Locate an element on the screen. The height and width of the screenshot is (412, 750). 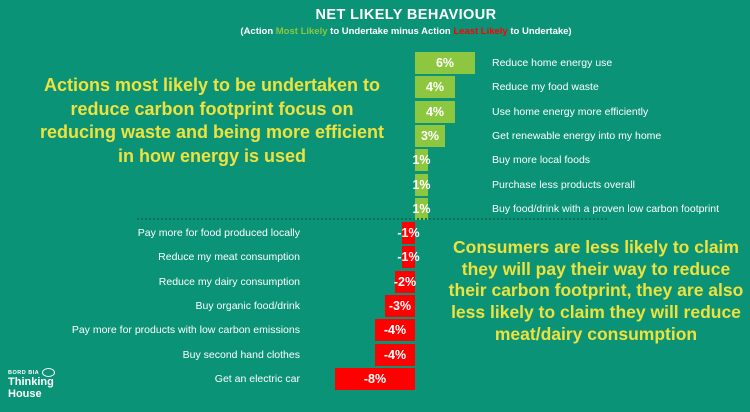
bar-value-label: -3% is located at coordinates (400, 306).